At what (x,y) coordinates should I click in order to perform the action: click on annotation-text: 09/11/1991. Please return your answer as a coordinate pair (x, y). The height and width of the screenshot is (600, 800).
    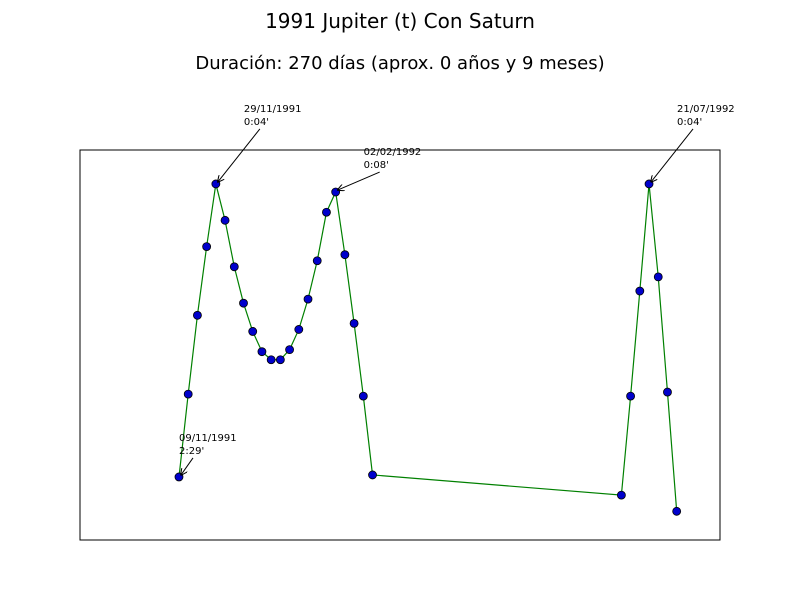
    Looking at the image, I should click on (208, 438).